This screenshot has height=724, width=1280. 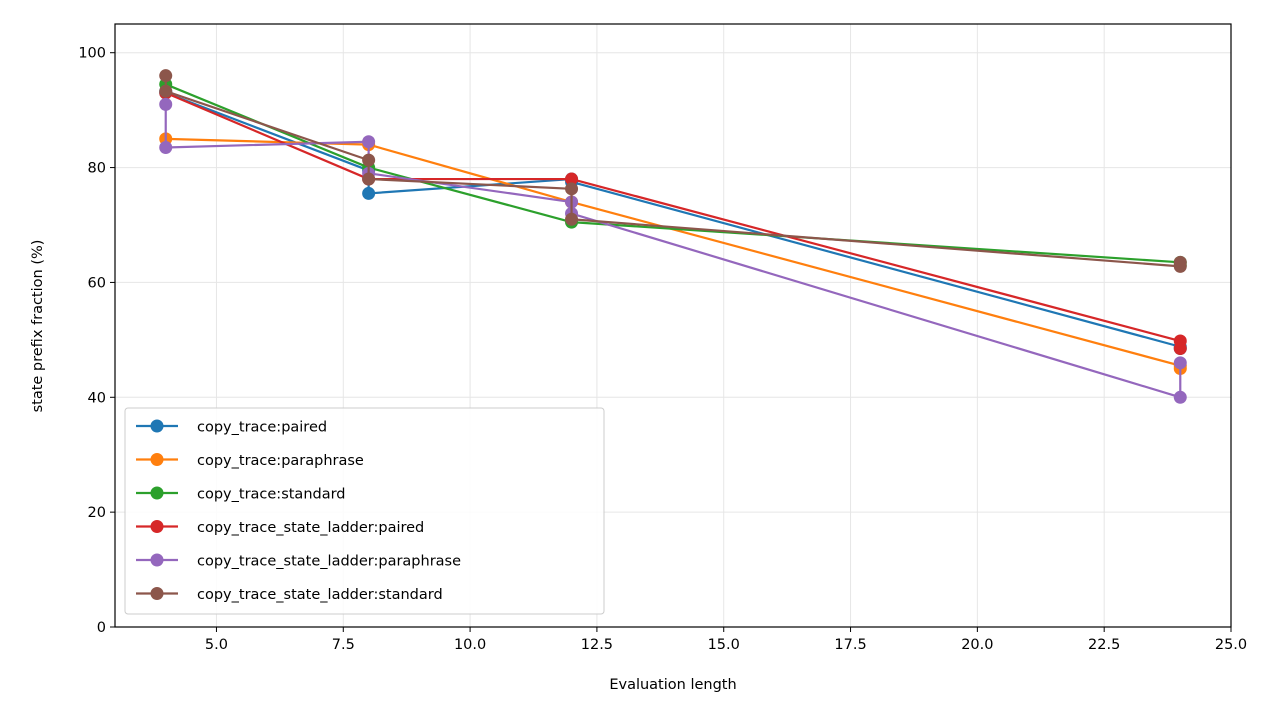 I want to click on x-axis-ticks: 5.0 7.5 10.0 12.5 15.0 17.5 20.0 22.5 25.0, so click(x=726, y=640).